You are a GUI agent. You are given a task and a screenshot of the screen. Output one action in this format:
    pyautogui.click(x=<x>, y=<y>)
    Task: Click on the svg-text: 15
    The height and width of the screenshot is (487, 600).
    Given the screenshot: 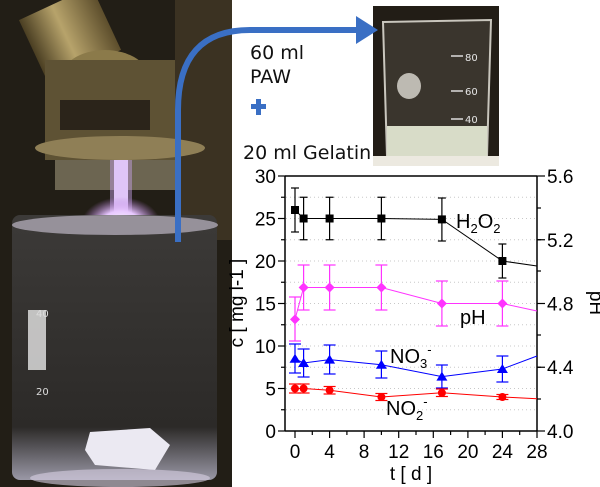 What is the action you would take?
    pyautogui.click(x=265, y=305)
    